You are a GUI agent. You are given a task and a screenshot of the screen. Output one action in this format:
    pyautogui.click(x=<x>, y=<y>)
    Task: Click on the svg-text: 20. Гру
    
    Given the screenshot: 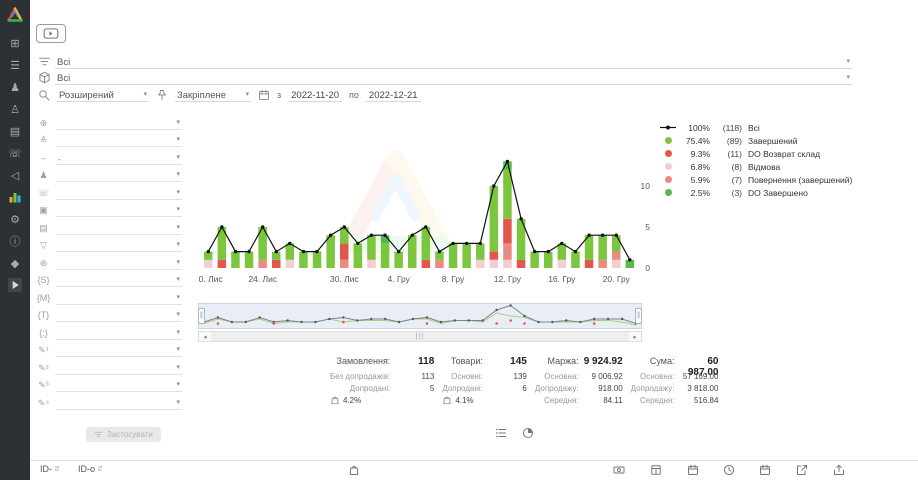 What is the action you would take?
    pyautogui.click(x=617, y=279)
    